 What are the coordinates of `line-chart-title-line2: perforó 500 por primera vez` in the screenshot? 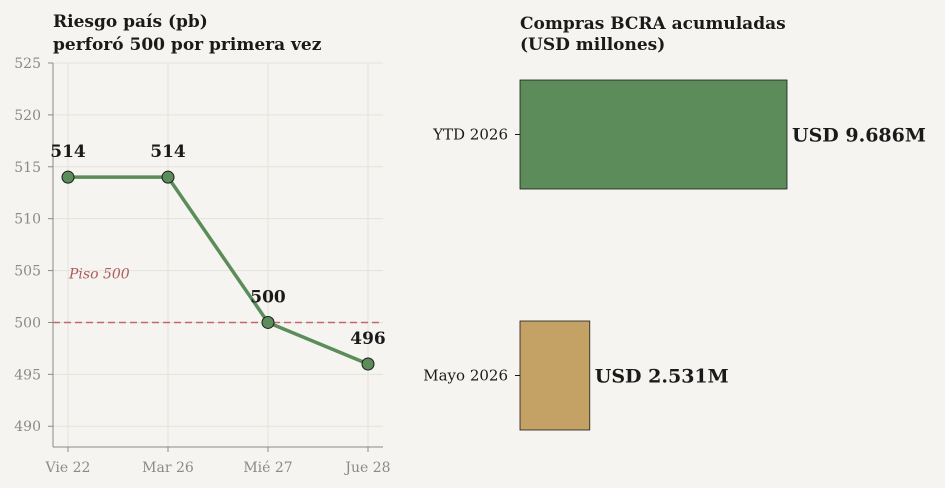 It's located at (187, 45).